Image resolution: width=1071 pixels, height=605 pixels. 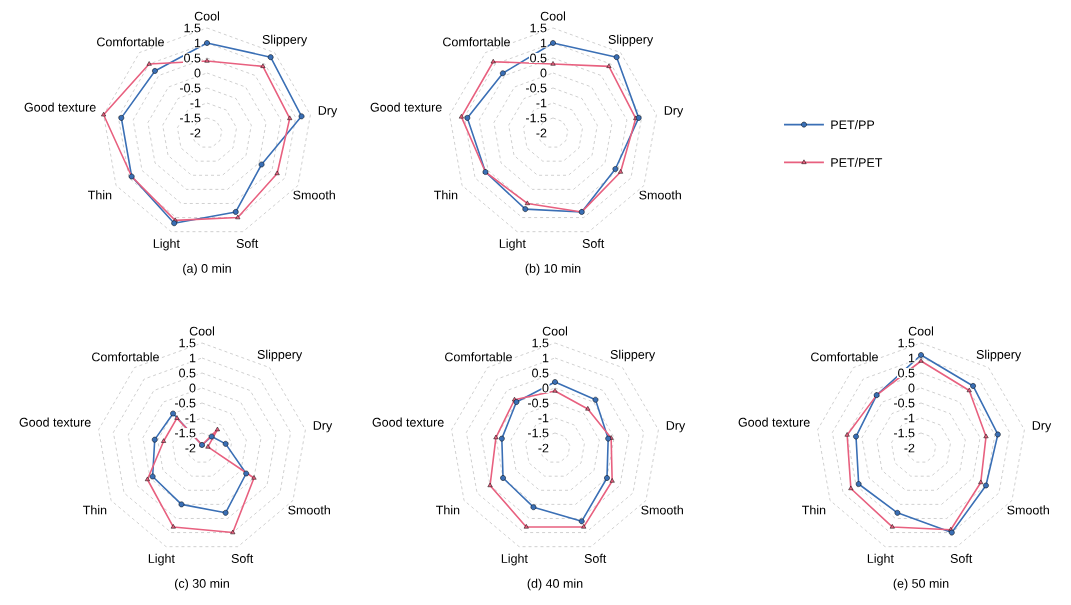 What do you see at coordinates (921, 584) in the screenshot?
I see `text: (e) 50 min` at bounding box center [921, 584].